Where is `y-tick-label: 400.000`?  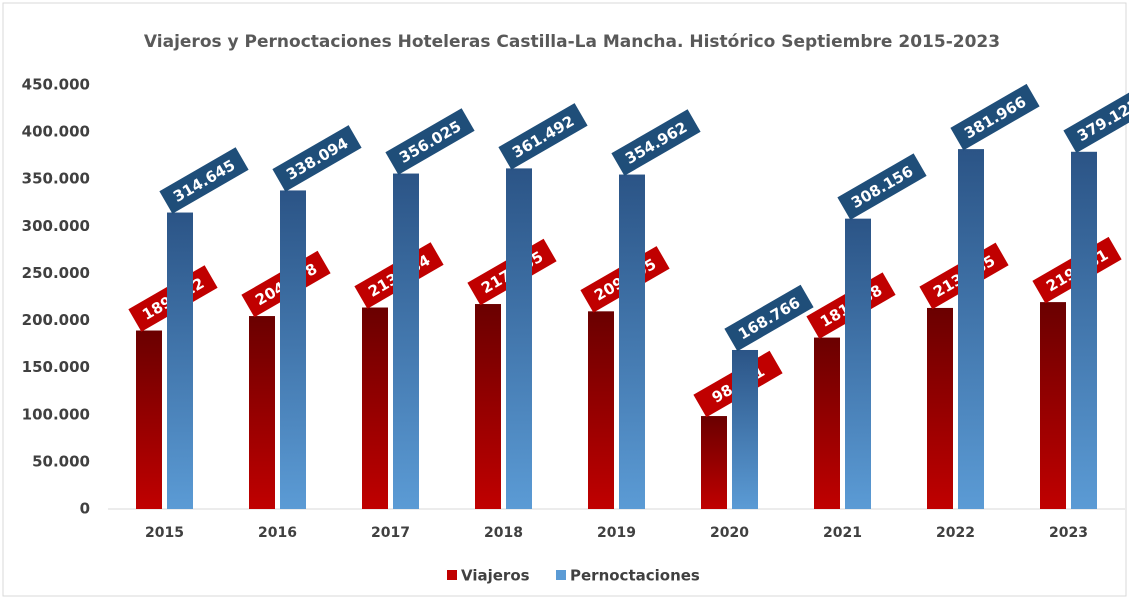
y-tick-label: 400.000 is located at coordinates (56, 132).